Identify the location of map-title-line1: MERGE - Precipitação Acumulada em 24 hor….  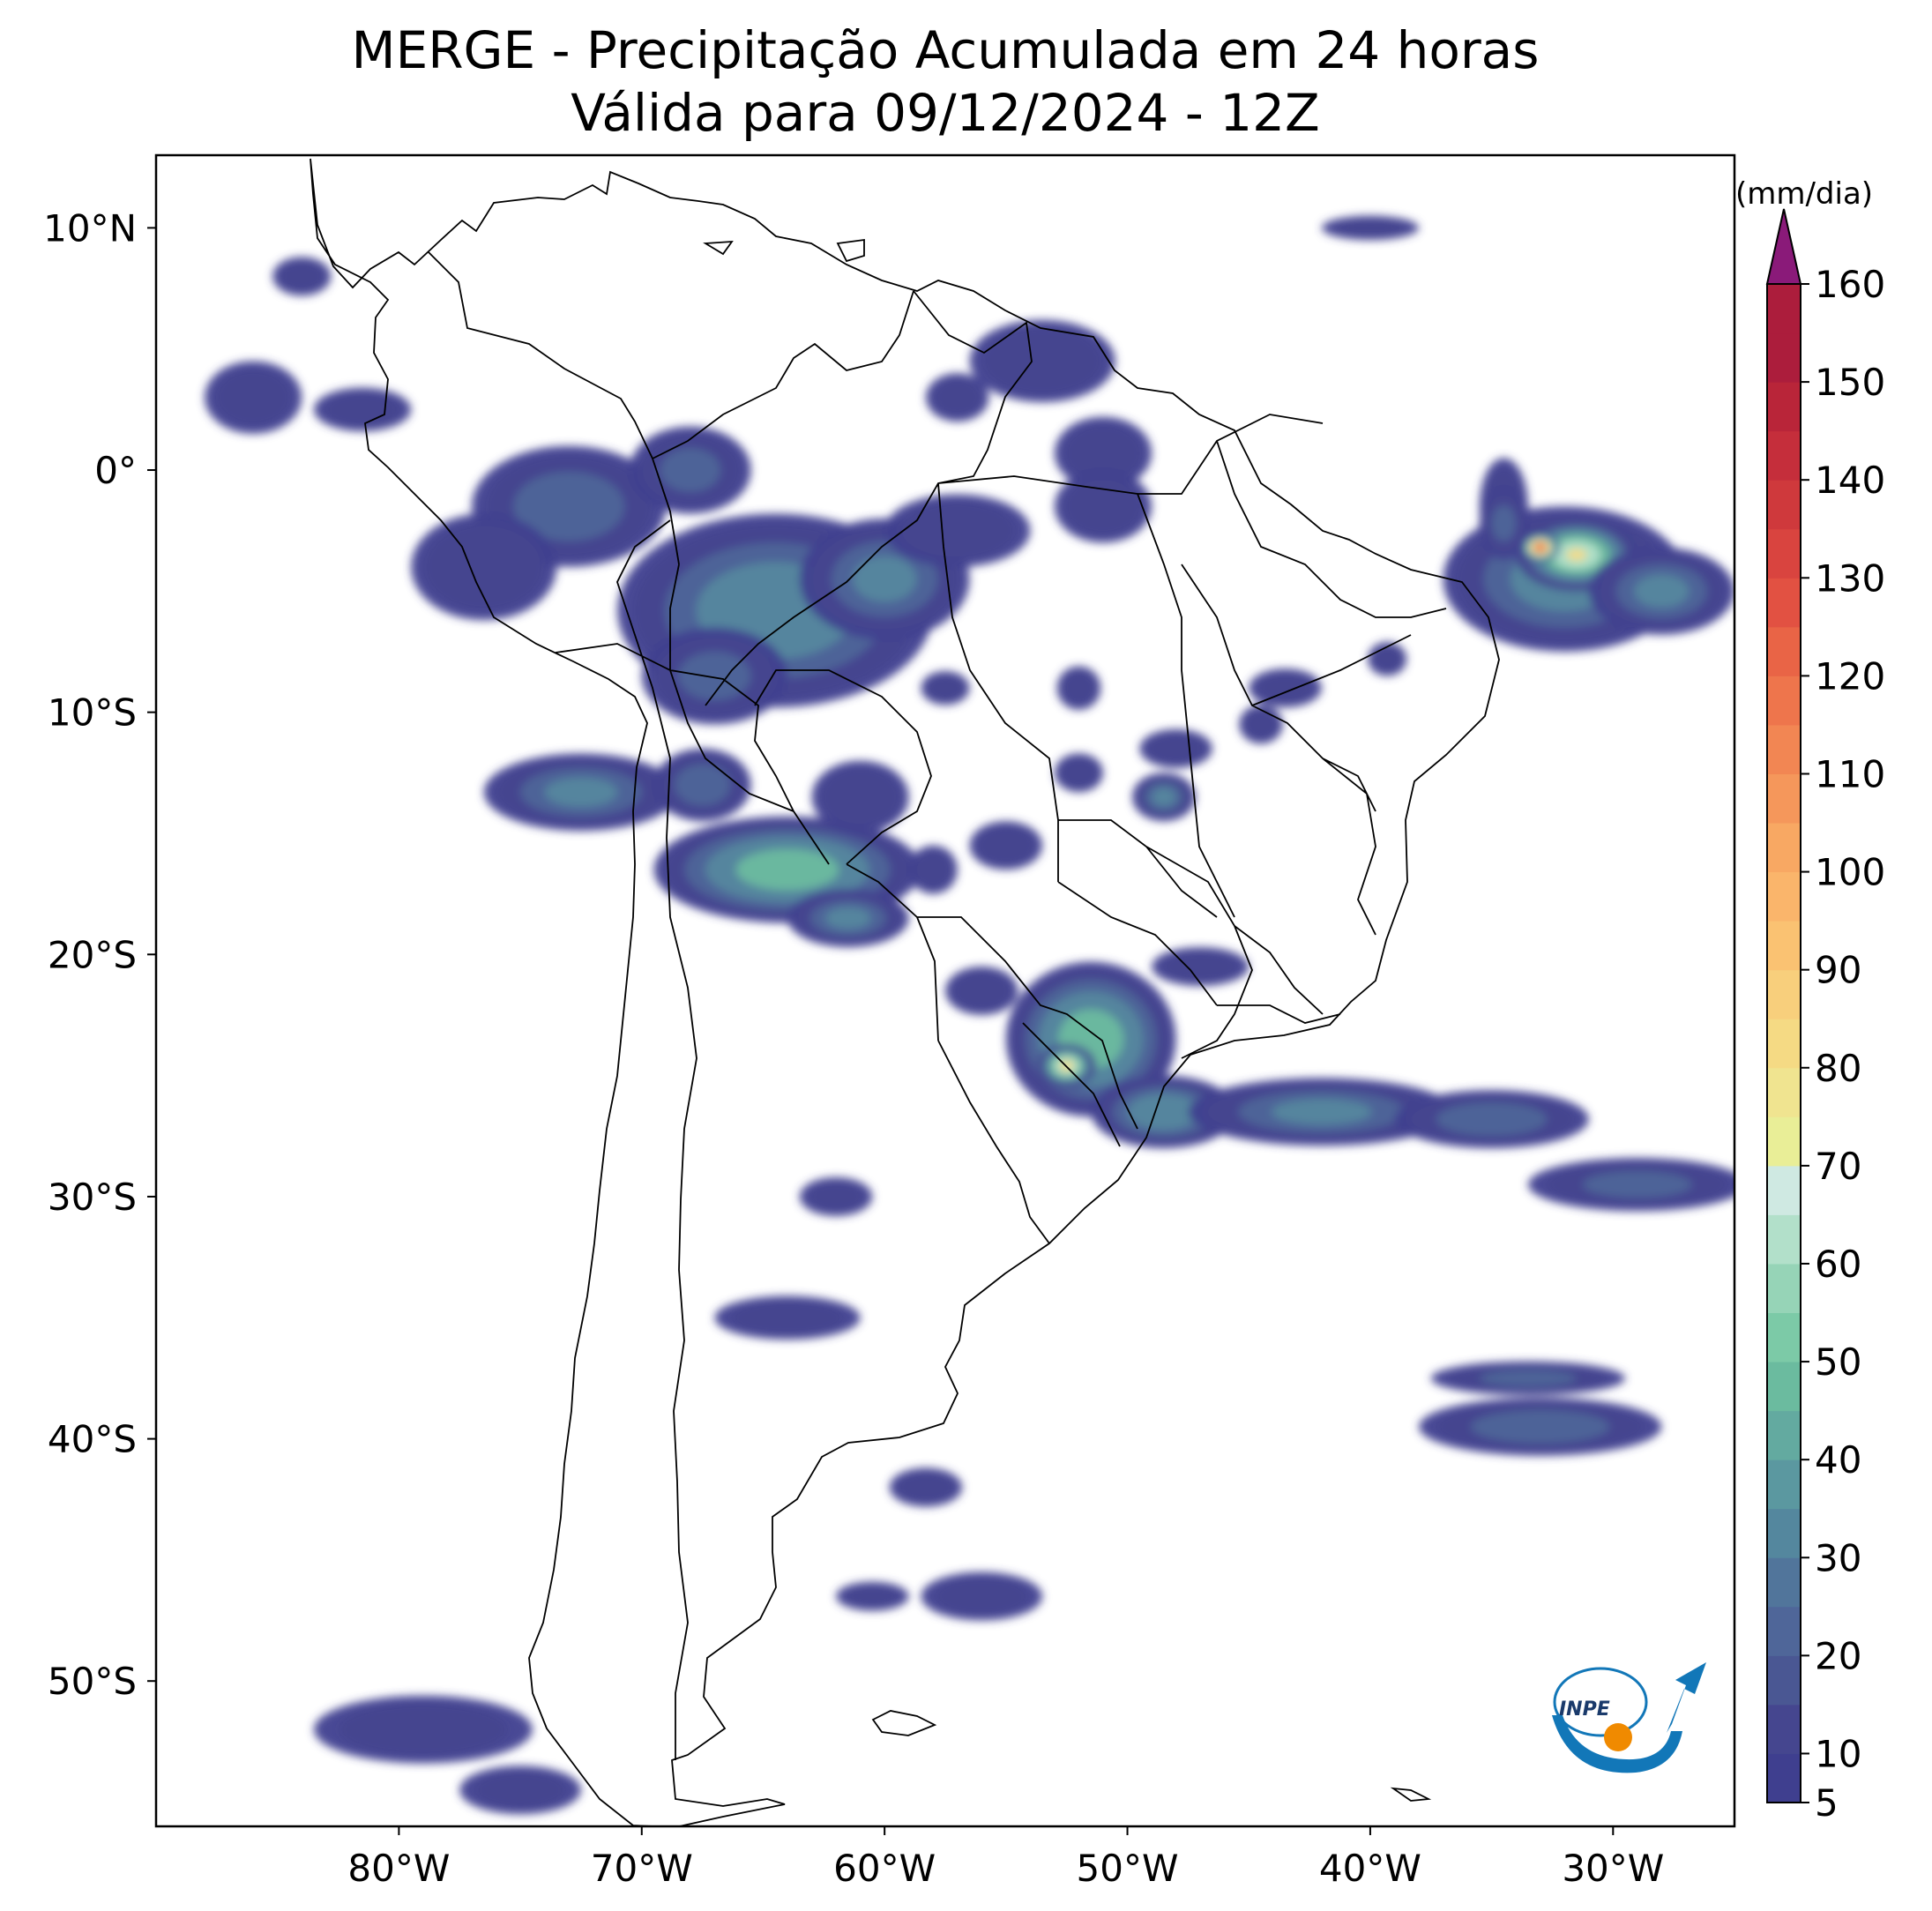
(945, 50).